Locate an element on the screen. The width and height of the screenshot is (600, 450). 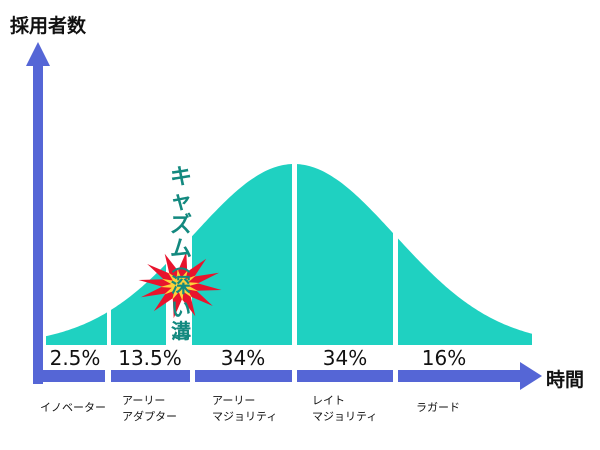
category-label: レイト is located at coordinates (328, 400).